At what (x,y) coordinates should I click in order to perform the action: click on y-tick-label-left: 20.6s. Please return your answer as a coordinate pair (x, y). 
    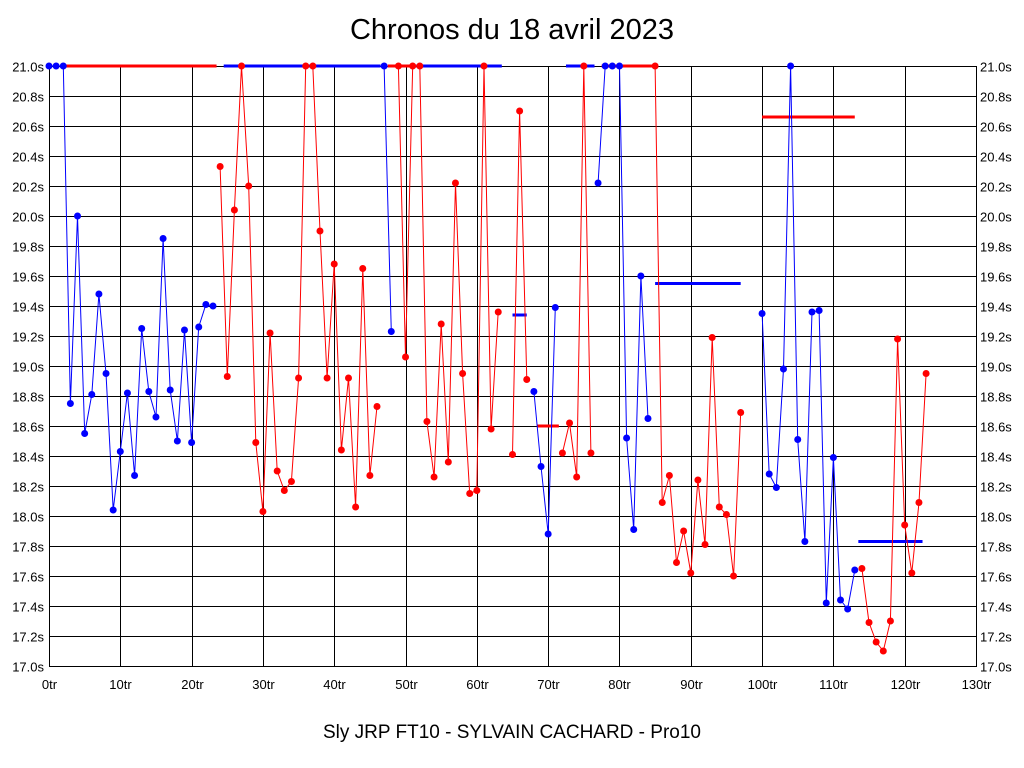
    Looking at the image, I should click on (28, 127).